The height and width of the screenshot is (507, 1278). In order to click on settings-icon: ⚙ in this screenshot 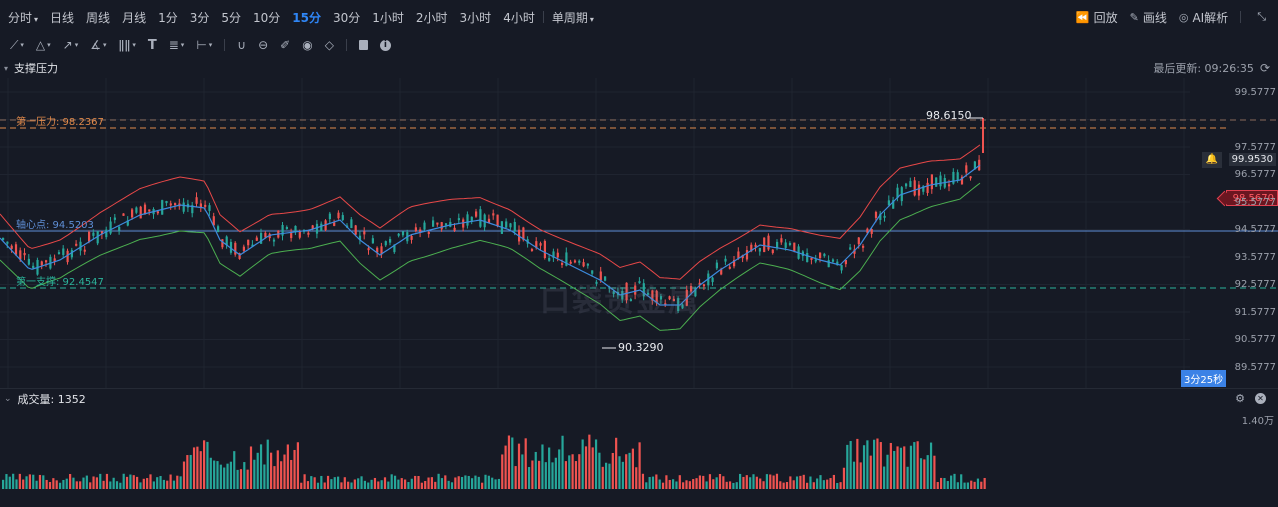, I will do `click(1240, 398)`.